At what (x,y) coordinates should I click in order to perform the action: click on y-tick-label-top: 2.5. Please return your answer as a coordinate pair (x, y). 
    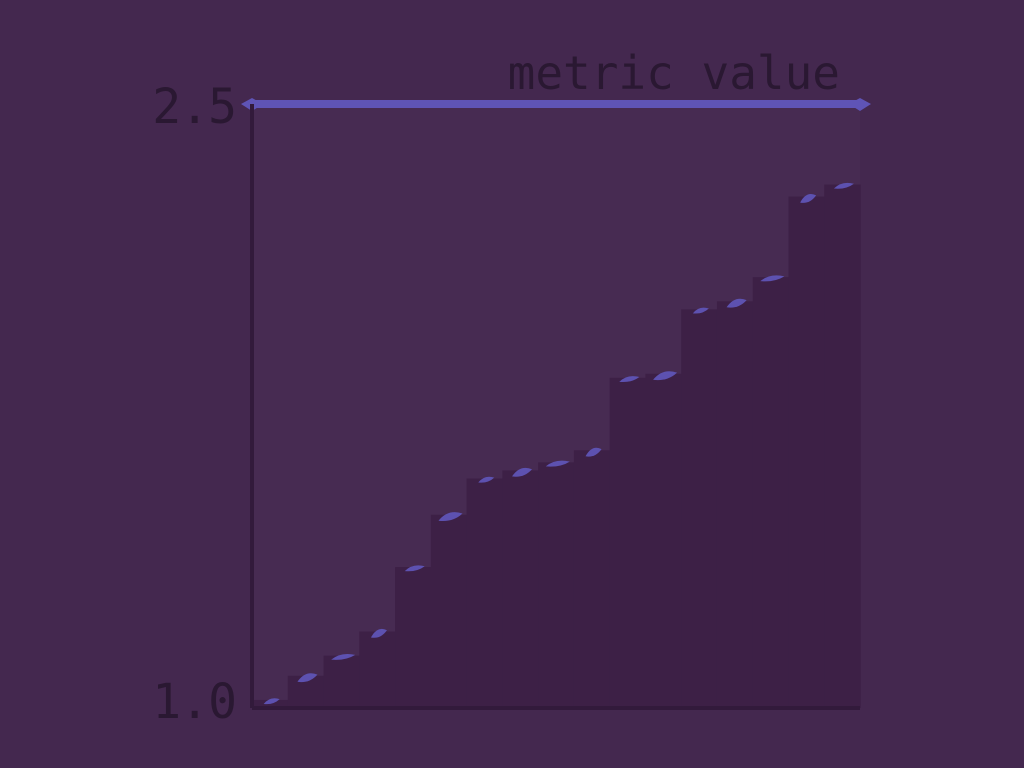
    Looking at the image, I should click on (194, 107).